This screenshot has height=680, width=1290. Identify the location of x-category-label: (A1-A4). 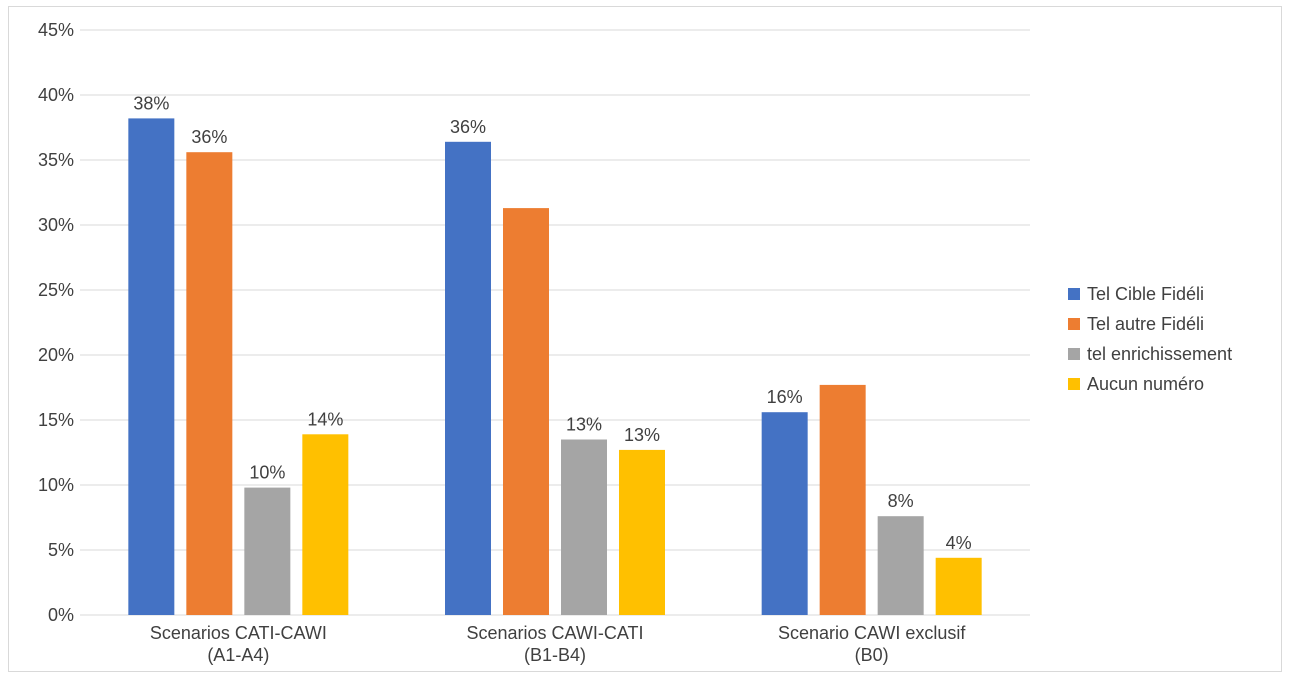
(238, 655).